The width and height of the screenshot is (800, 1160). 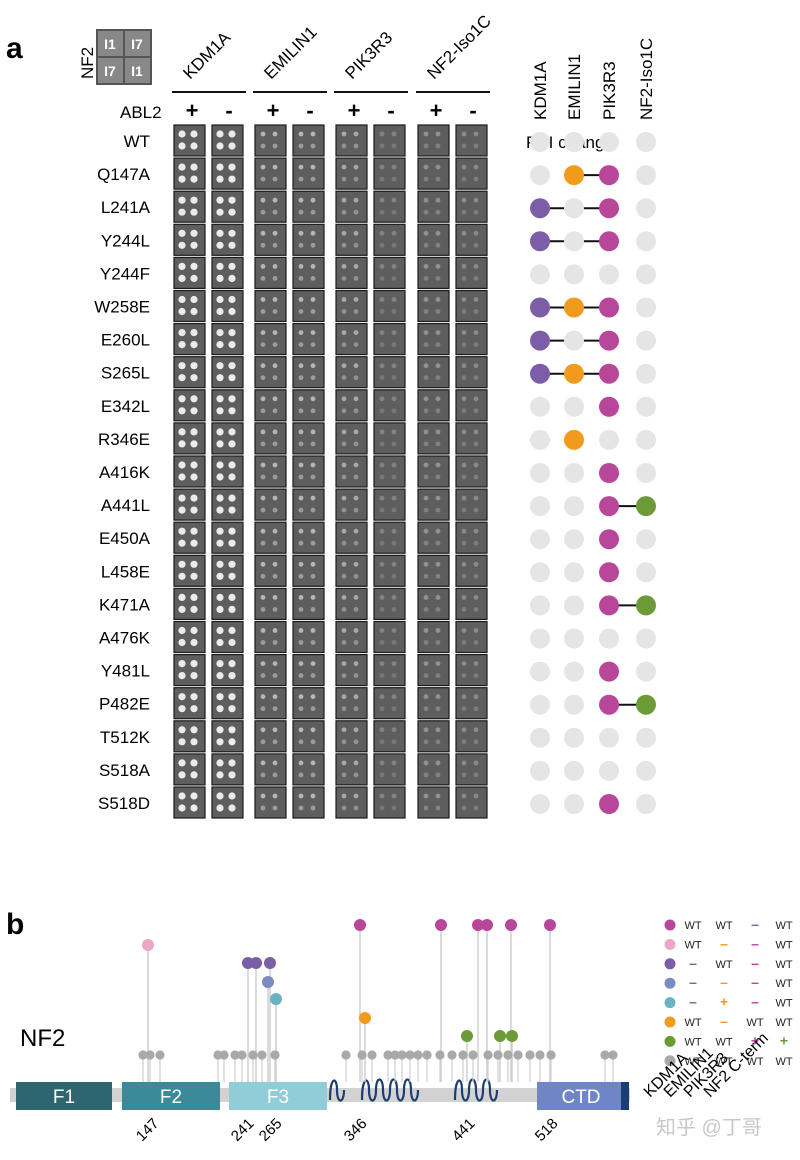 What do you see at coordinates (122, 307) in the screenshot?
I see `mutant-label: W258E` at bounding box center [122, 307].